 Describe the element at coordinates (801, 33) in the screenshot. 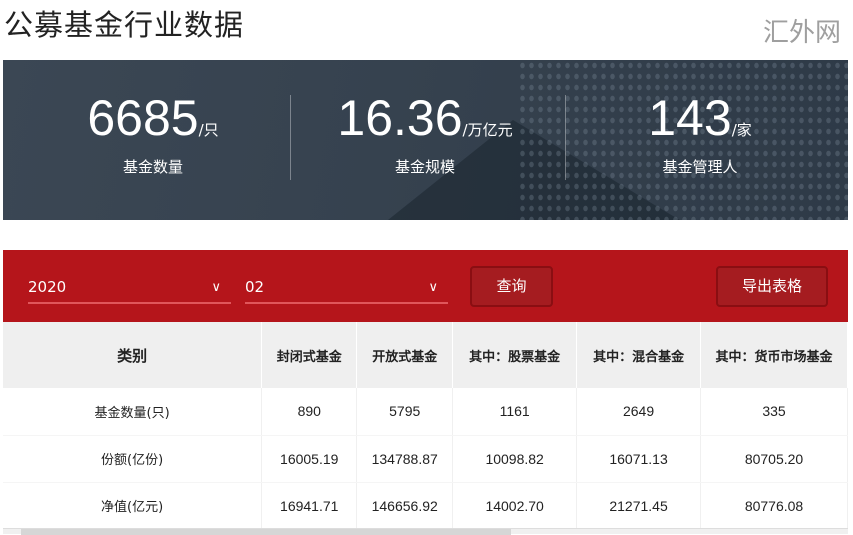

I see `watermark-logo: 汇外网` at that location.